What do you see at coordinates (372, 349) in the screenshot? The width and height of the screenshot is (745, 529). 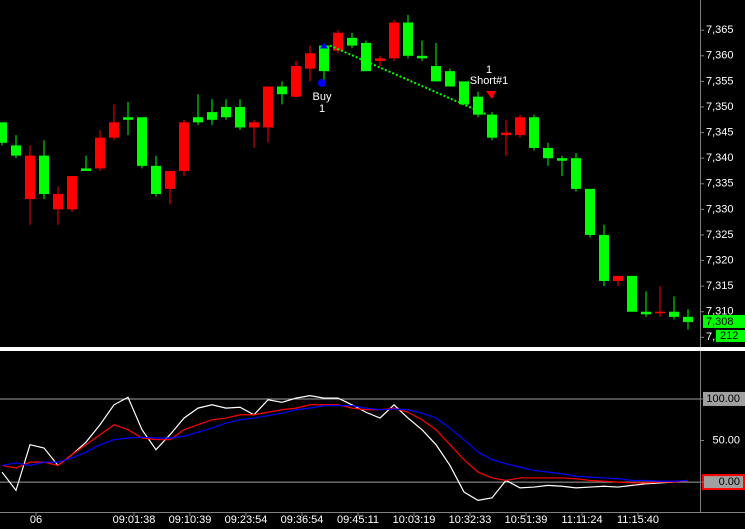 I see `panel-separator` at bounding box center [372, 349].